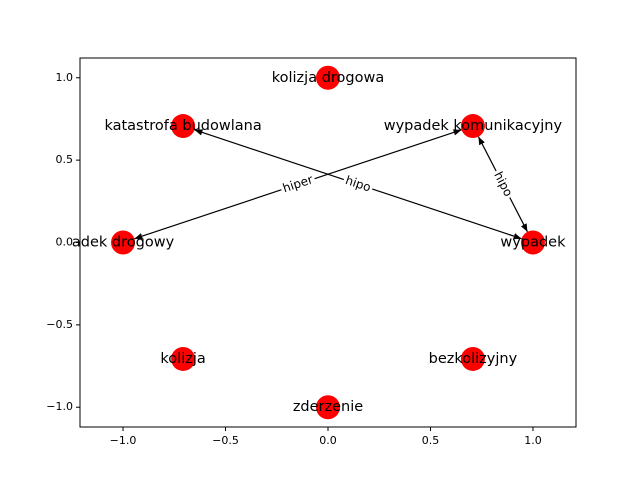  I want to click on node-label: katastrofa budowlana, so click(182, 126).